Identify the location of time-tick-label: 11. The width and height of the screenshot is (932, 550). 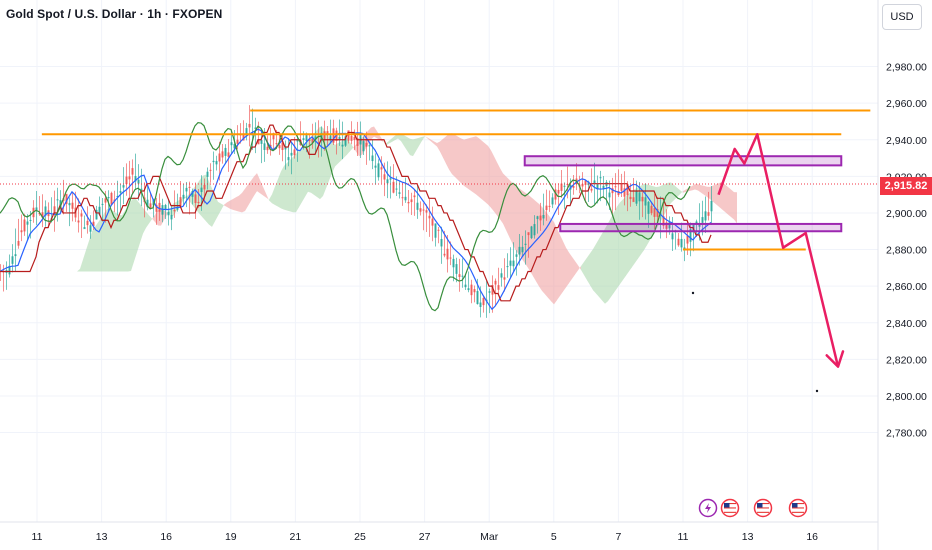
(683, 537).